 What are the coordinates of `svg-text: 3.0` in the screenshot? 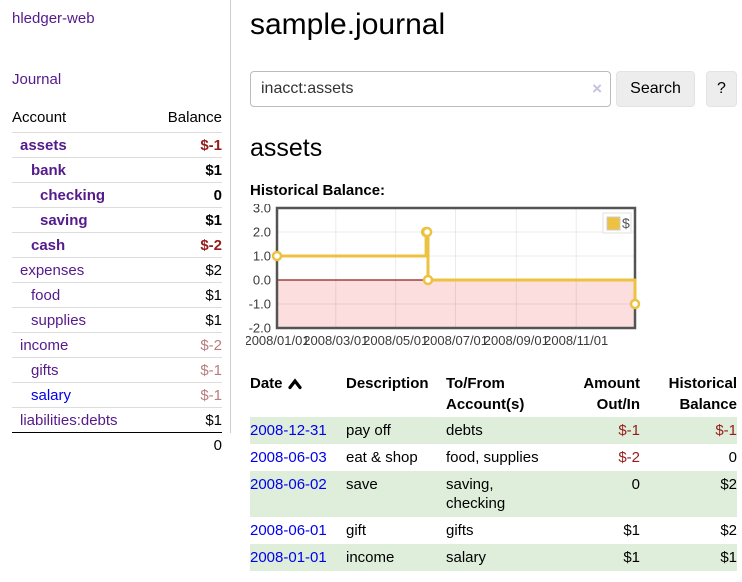 It's located at (262, 210).